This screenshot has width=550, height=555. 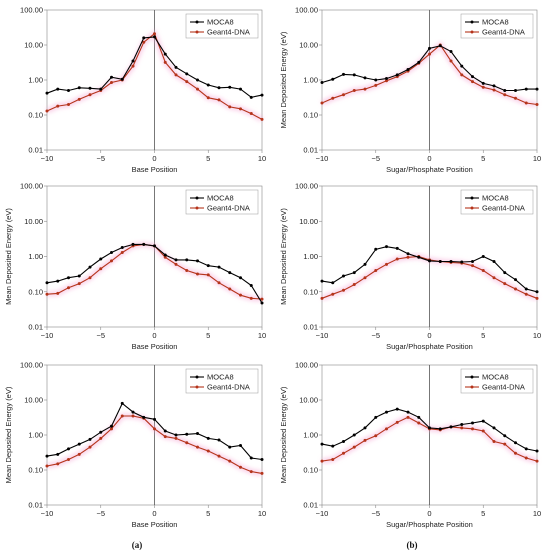 What do you see at coordinates (35, 435) in the screenshot?
I see `y-tick-label: 1.00` at bounding box center [35, 435].